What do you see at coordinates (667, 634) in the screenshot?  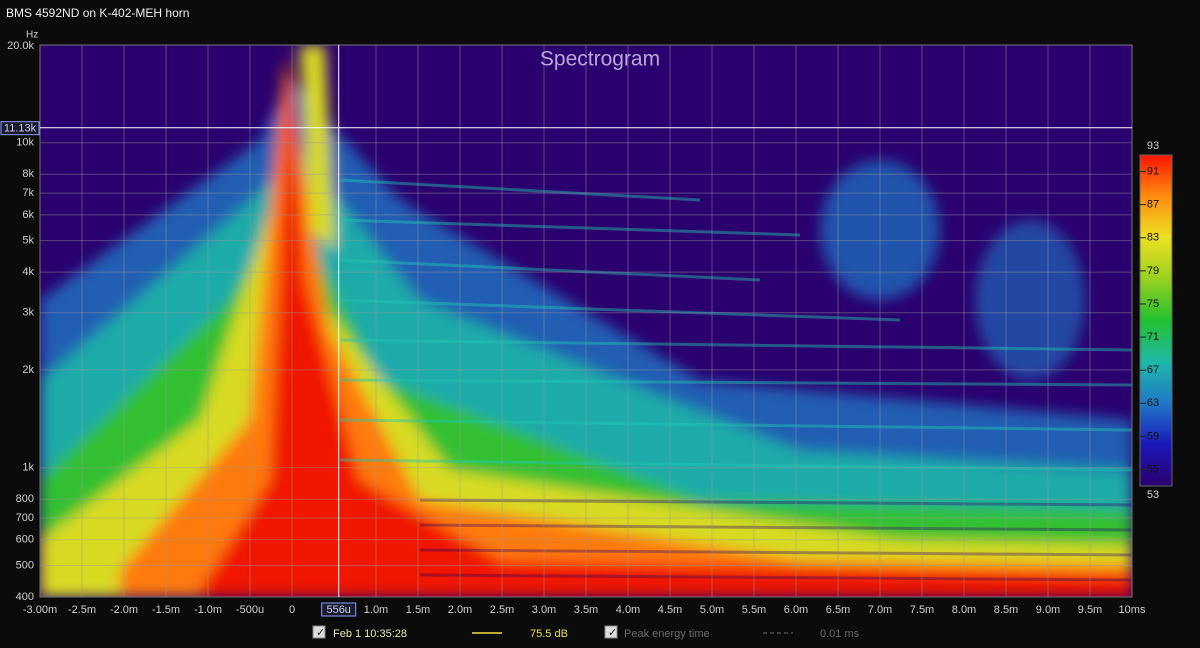 I see `legend-overlay-label: Peak energy time` at bounding box center [667, 634].